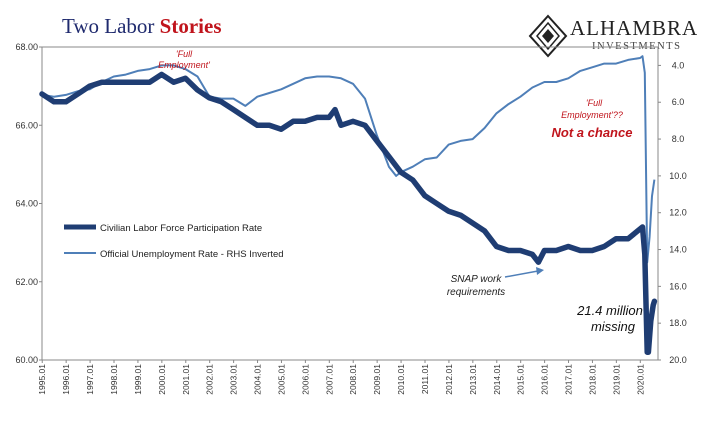 The image size is (705, 421). Describe the element at coordinates (66, 379) in the screenshot. I see `x-tick-label: 1996.01` at that location.